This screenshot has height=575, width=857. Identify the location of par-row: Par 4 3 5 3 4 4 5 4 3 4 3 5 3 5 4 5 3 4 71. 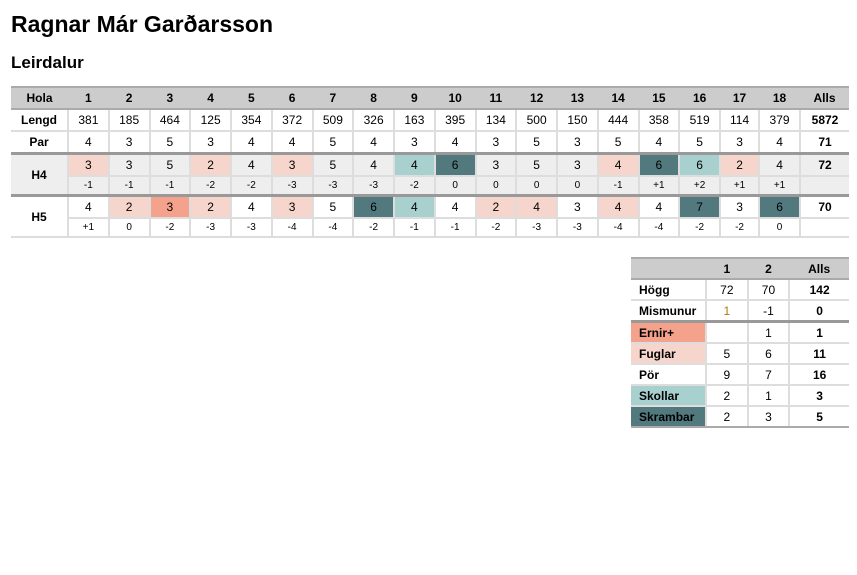
(430, 143).